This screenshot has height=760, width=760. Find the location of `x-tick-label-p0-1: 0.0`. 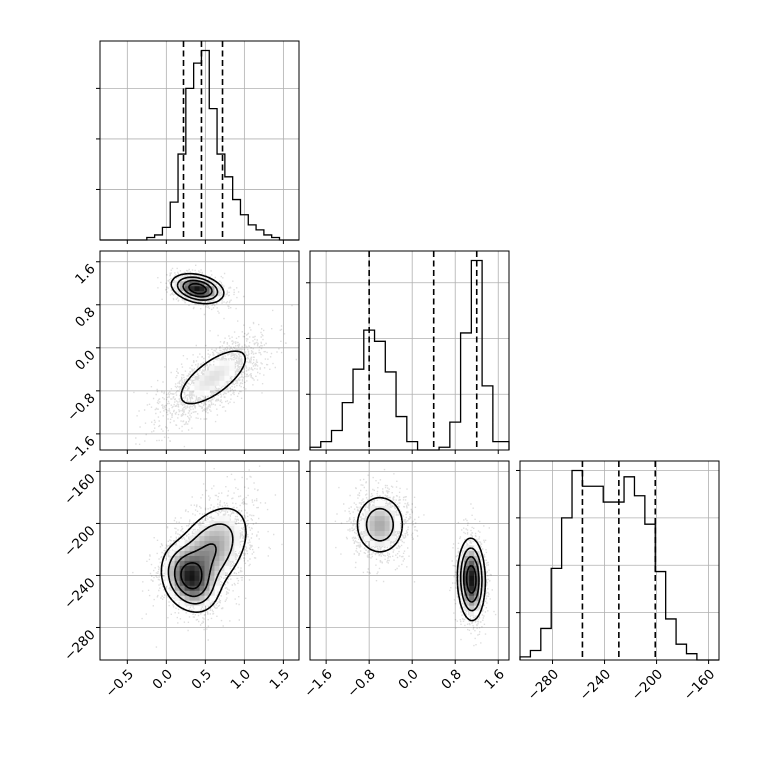

x-tick-label-p0-1: 0.0 is located at coordinates (162, 679).